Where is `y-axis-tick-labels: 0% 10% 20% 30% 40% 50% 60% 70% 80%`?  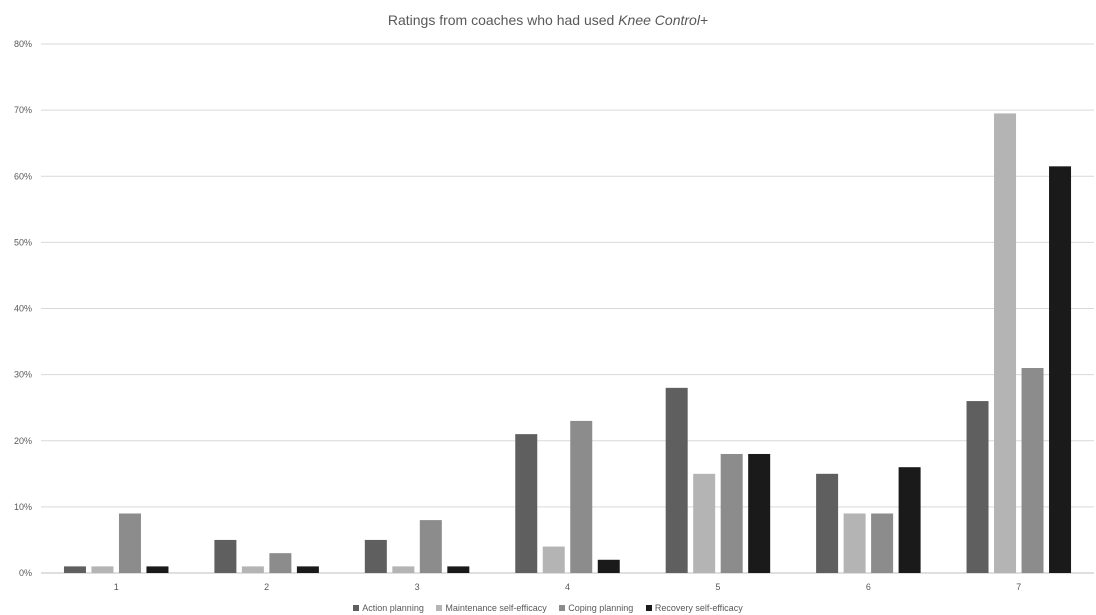 y-axis-tick-labels: 0% 10% 20% 30% 40% 50% 60% 70% 80% is located at coordinates (23, 308).